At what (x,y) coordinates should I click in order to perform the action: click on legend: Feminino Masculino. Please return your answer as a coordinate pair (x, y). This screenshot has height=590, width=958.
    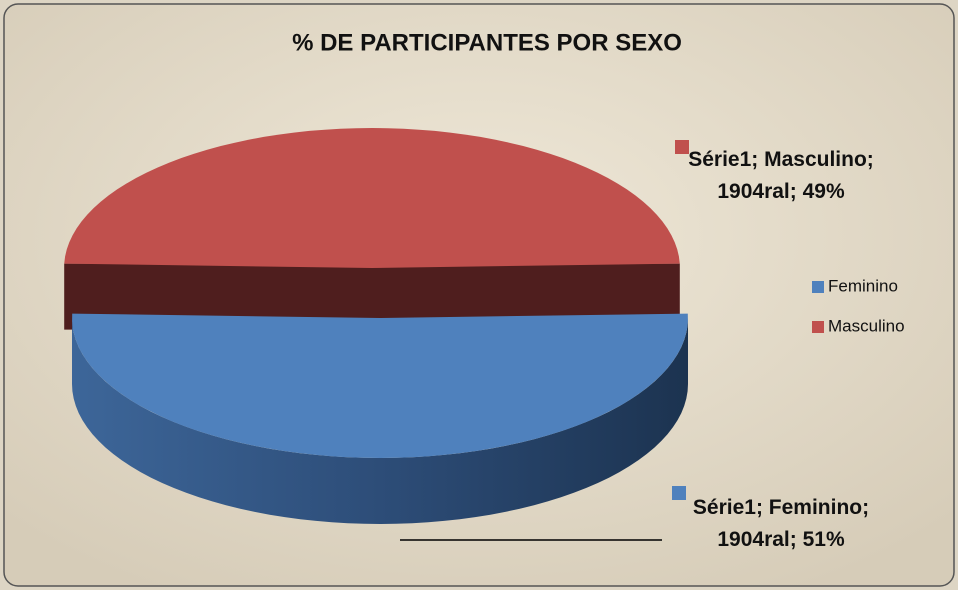
    Looking at the image, I should click on (858, 305).